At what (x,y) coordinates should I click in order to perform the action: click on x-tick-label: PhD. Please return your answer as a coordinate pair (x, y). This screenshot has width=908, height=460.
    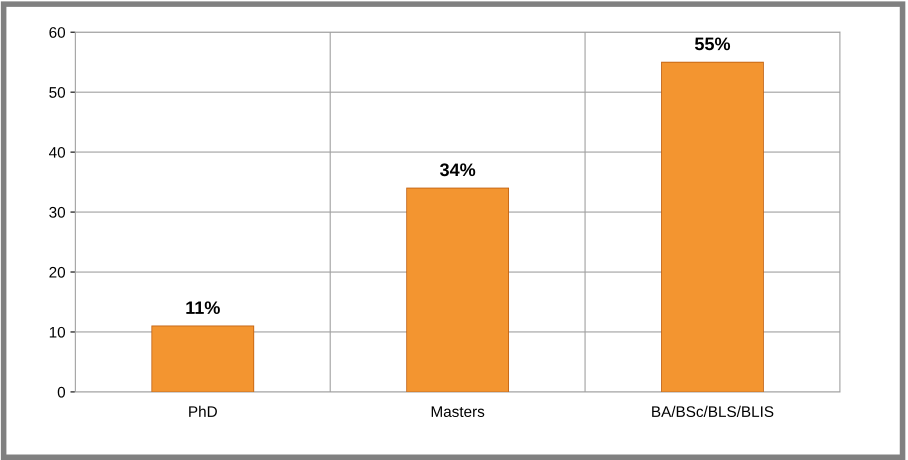
    Looking at the image, I should click on (203, 411).